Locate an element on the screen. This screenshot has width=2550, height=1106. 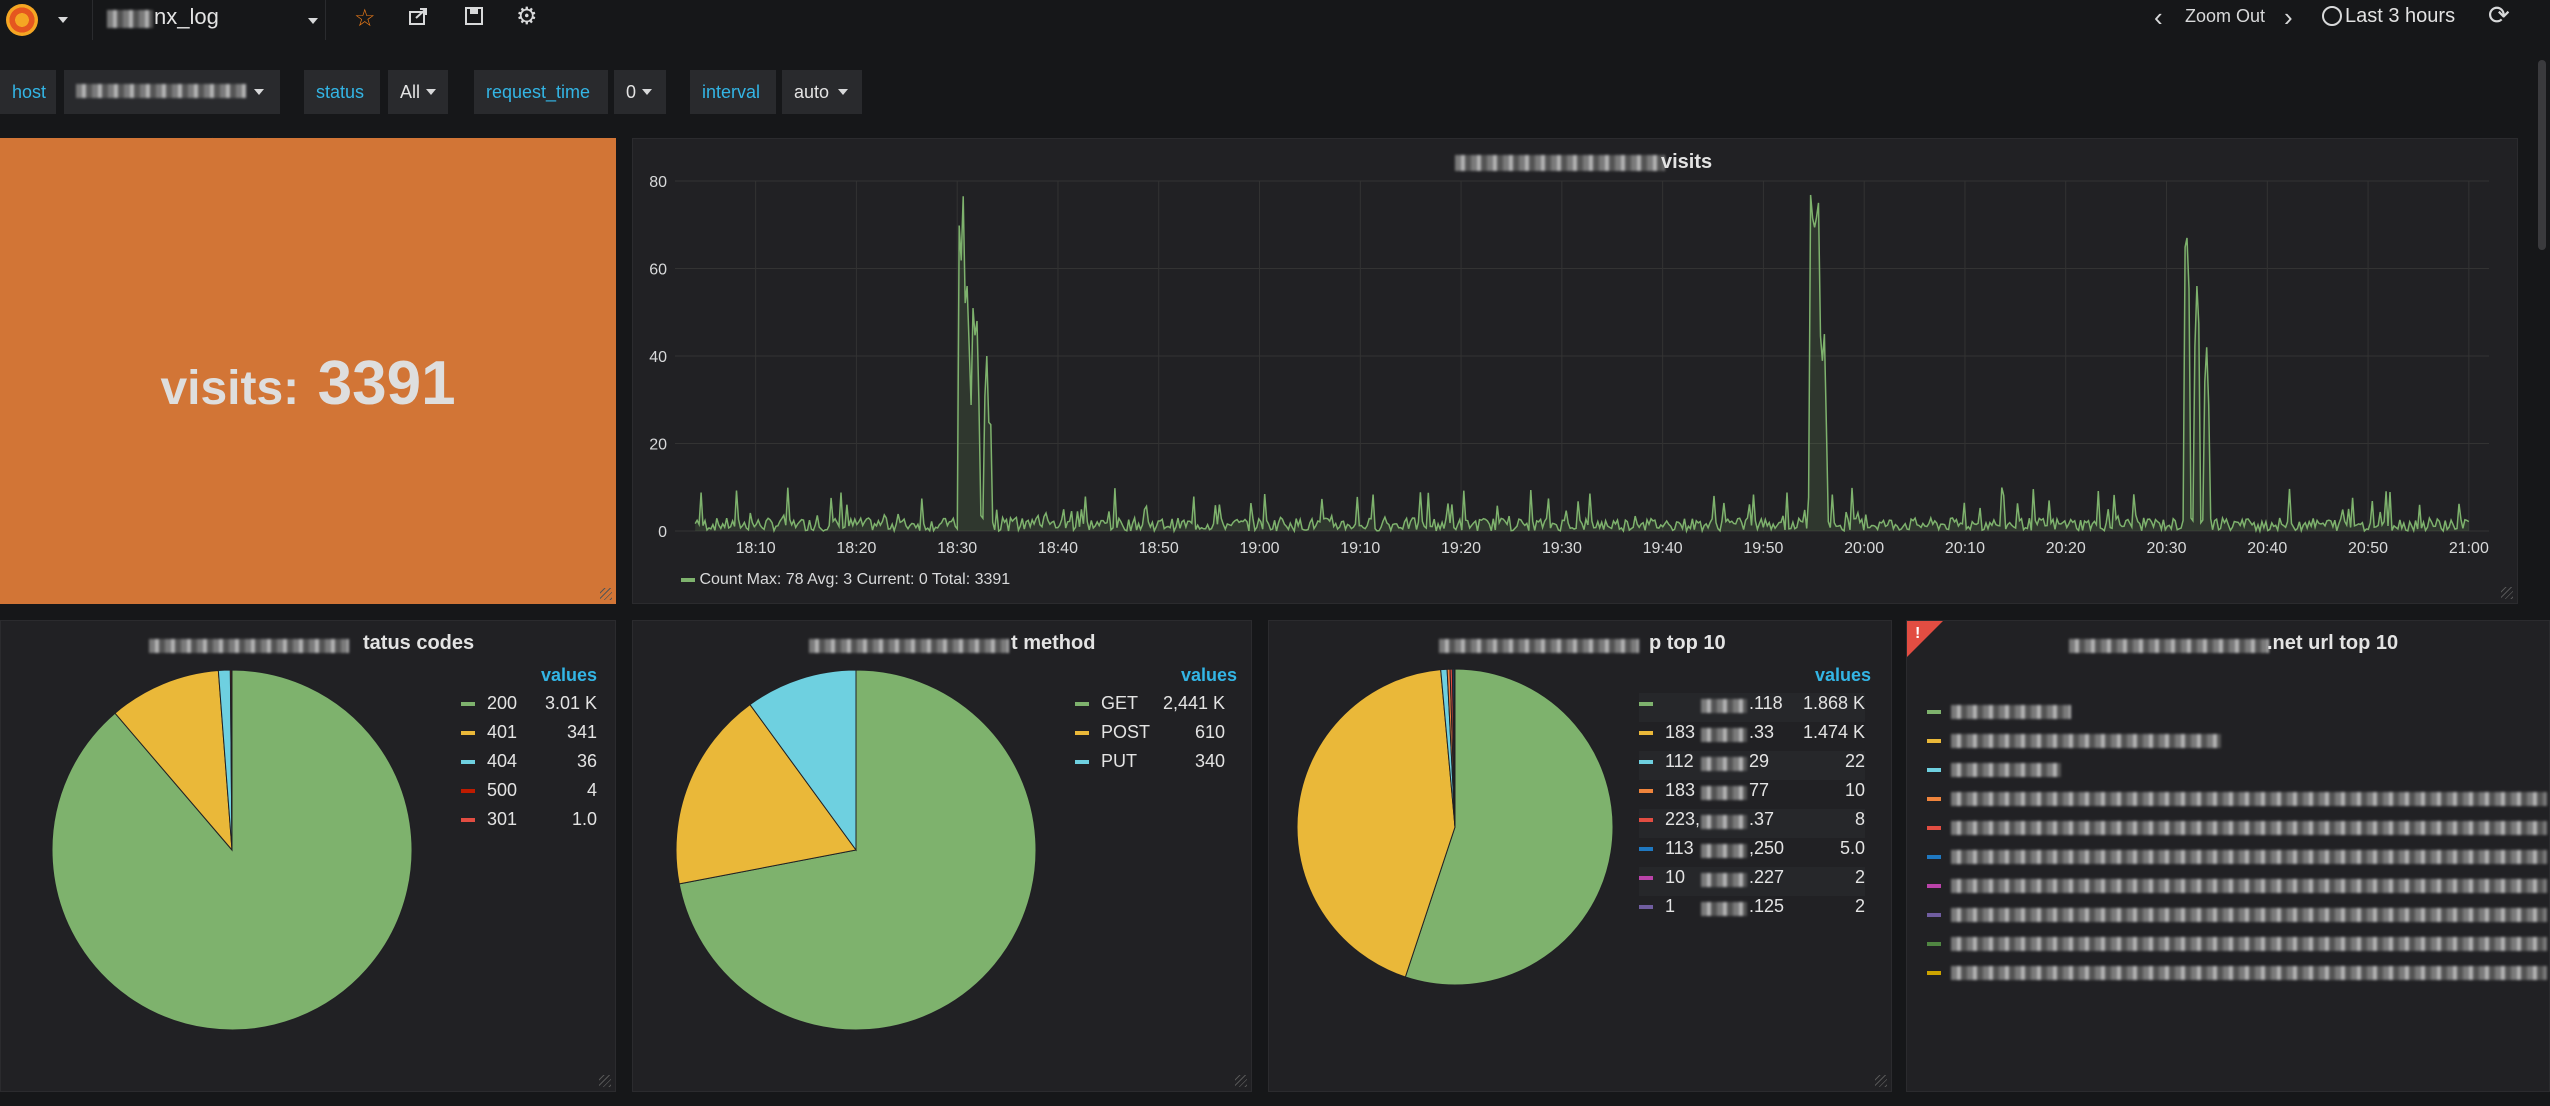
ip-pie-chart is located at coordinates (1460, 832).